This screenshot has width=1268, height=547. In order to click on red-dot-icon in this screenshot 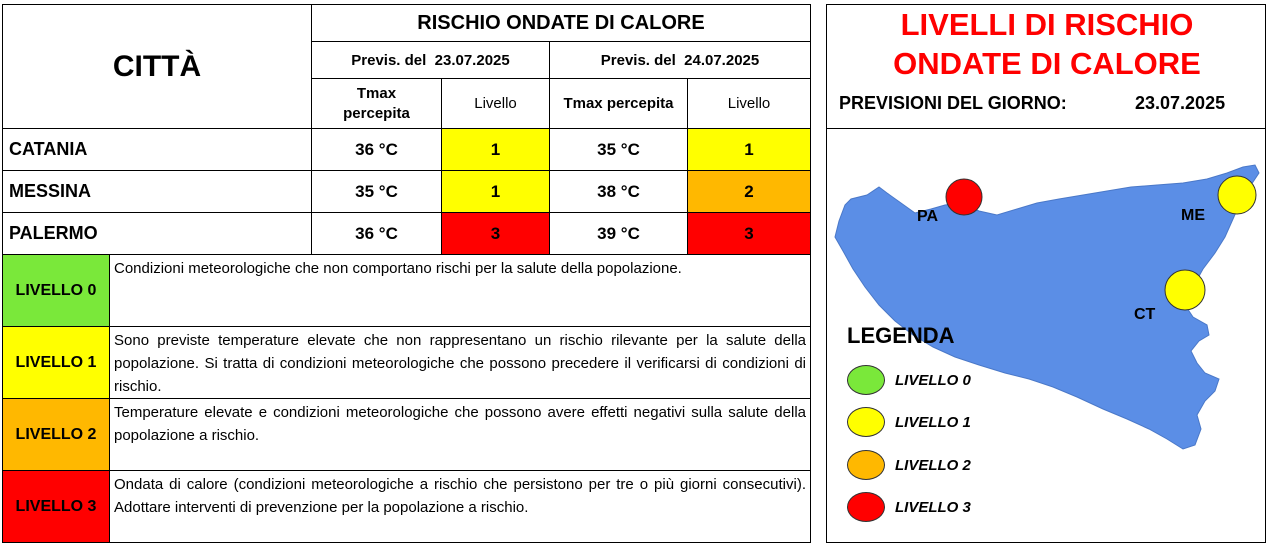, I will do `click(866, 507)`.